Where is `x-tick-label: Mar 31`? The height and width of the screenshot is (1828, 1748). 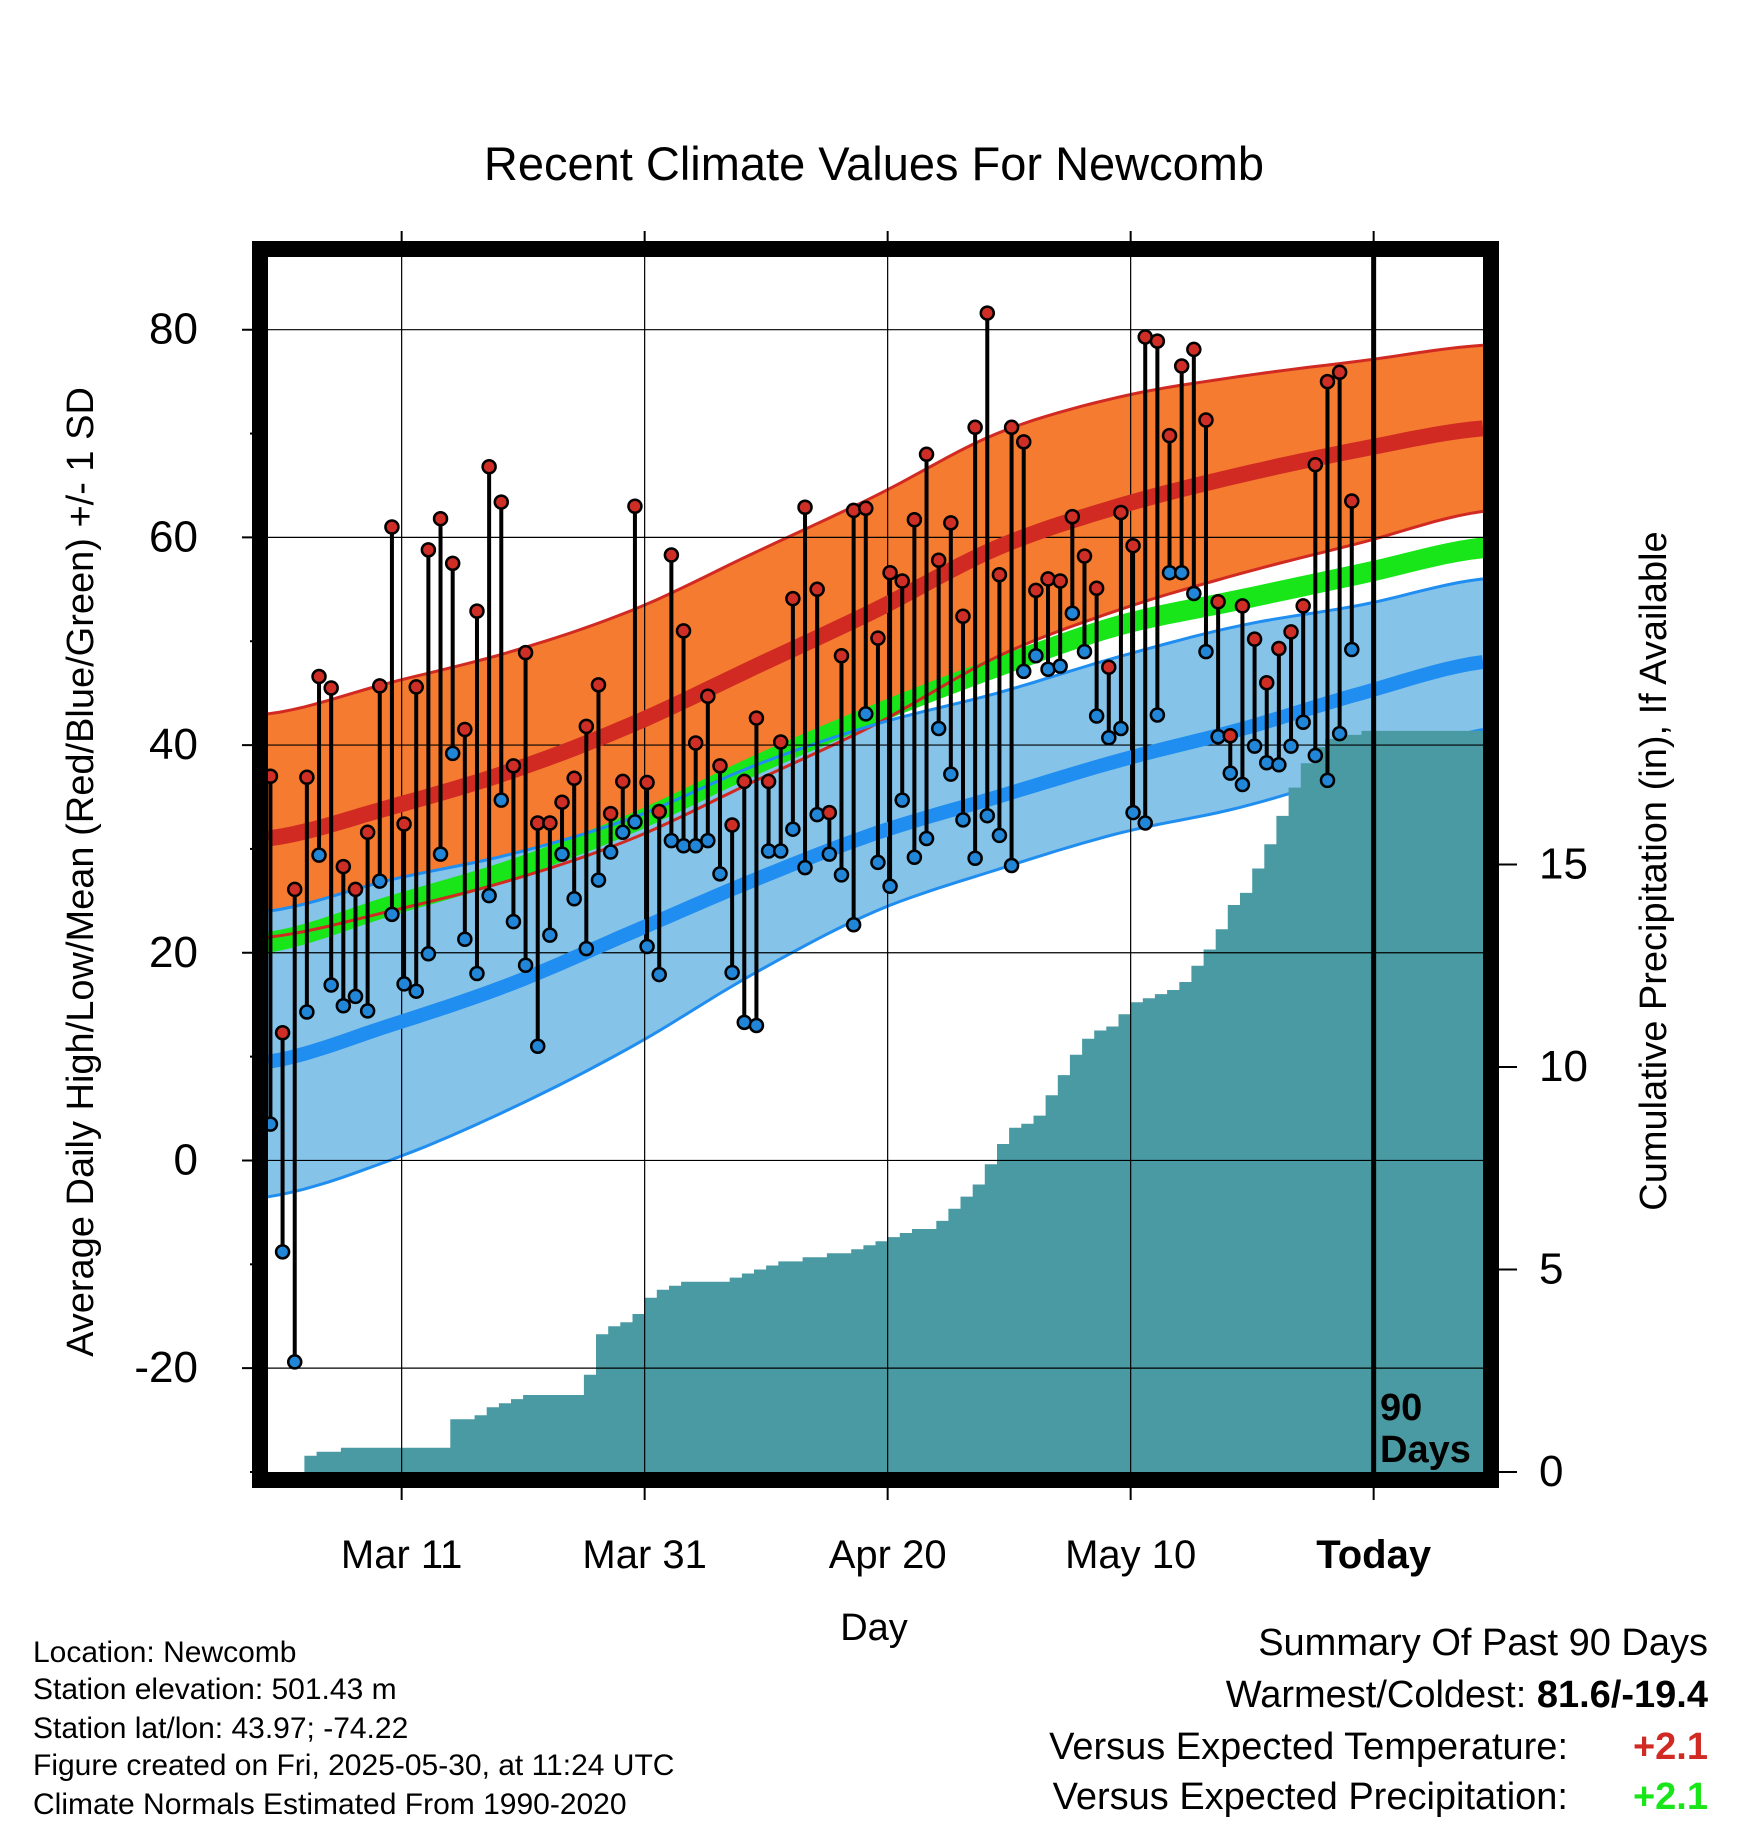
x-tick-label: Mar 31 is located at coordinates (644, 1555).